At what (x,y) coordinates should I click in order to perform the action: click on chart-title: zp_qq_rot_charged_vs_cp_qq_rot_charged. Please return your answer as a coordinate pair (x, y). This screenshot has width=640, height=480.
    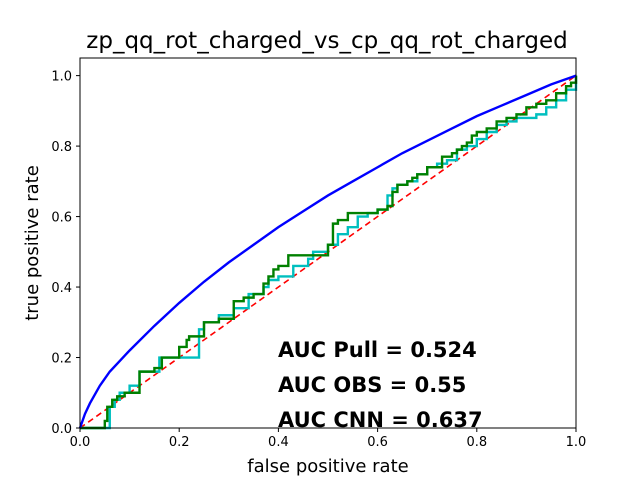
    Looking at the image, I should click on (326, 41).